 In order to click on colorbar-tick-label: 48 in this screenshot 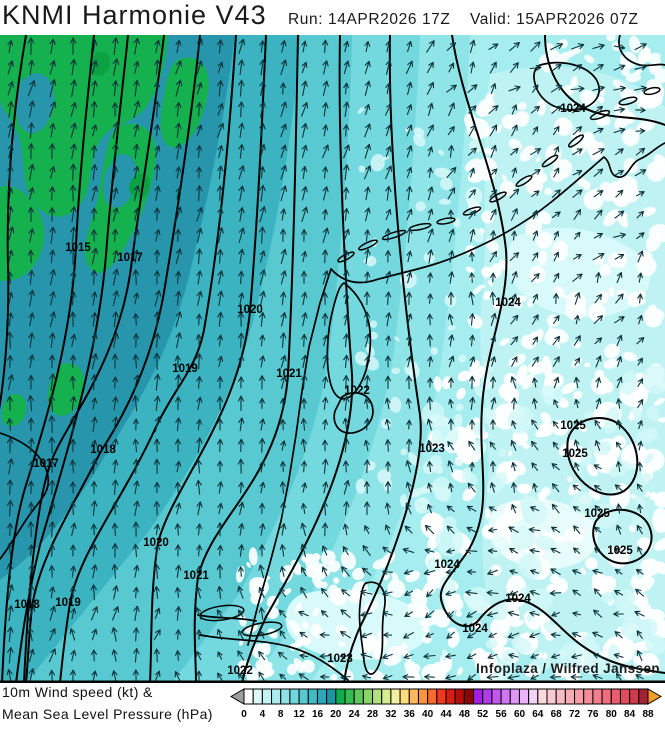, I will do `click(465, 714)`.